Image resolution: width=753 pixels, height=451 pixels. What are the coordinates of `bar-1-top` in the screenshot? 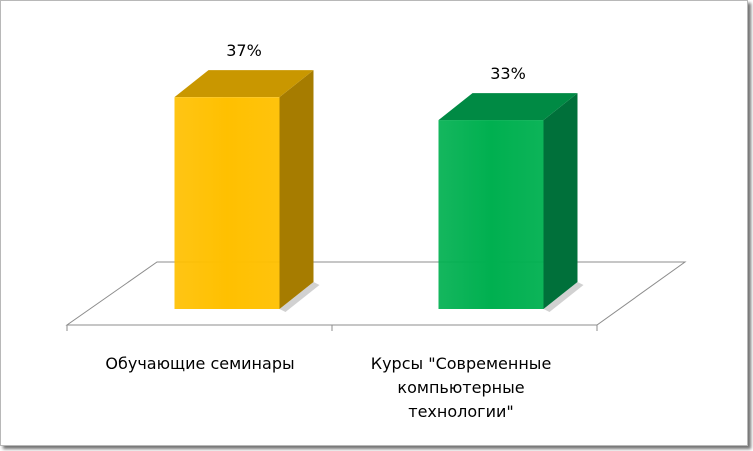 It's located at (244, 84).